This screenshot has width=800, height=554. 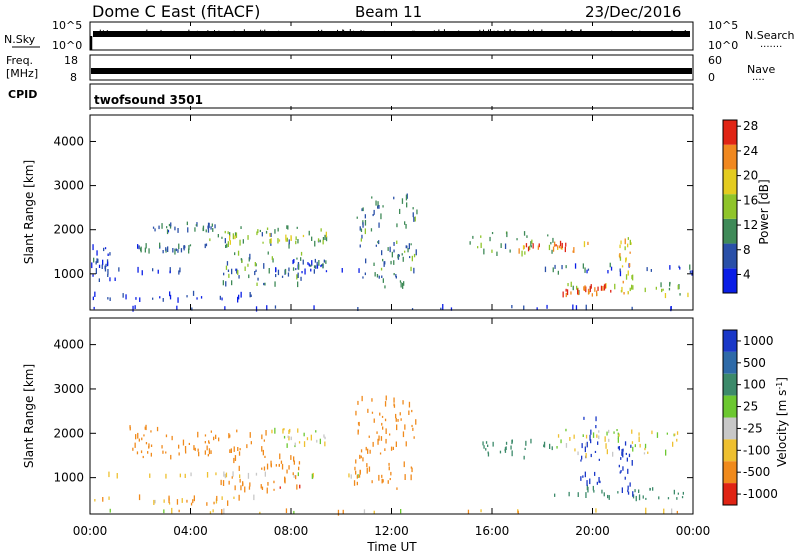 What do you see at coordinates (391, 34) in the screenshot?
I see `noise-band` at bounding box center [391, 34].